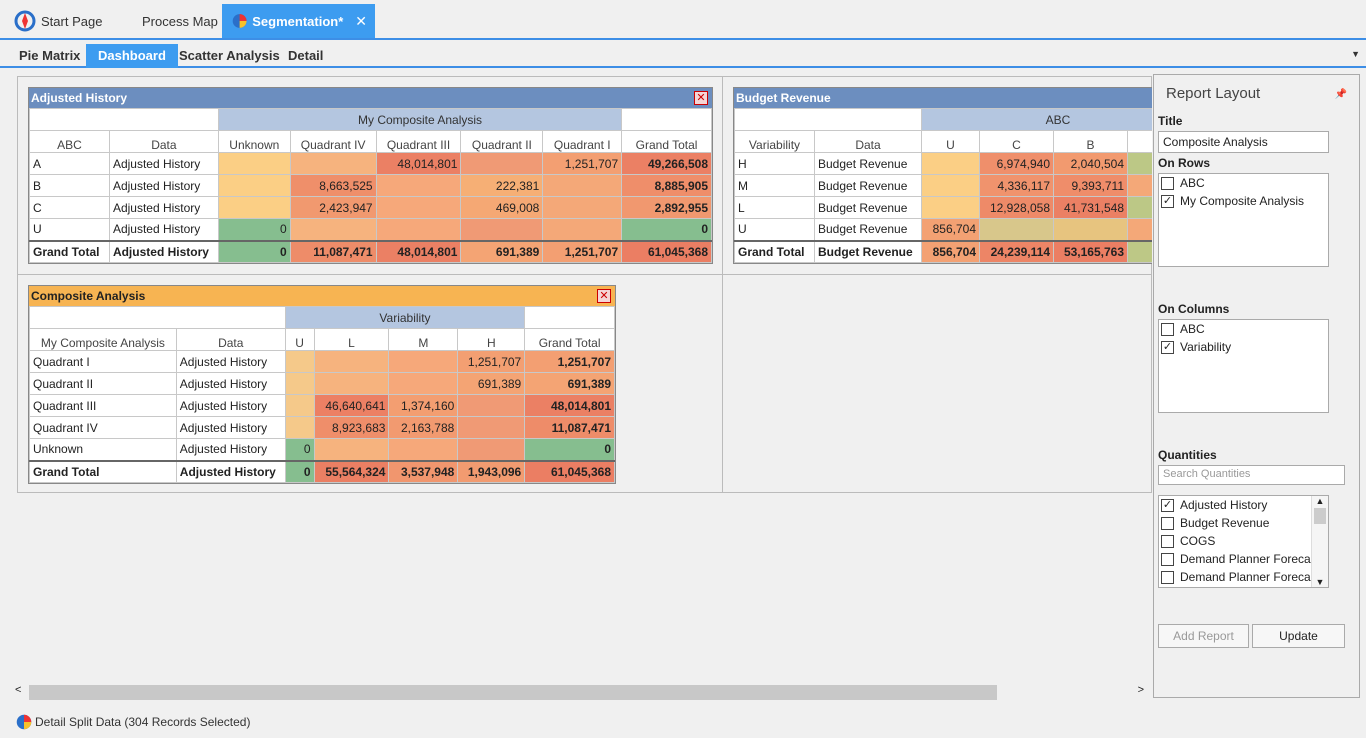  I want to click on column-header: Variability, so click(774, 141).